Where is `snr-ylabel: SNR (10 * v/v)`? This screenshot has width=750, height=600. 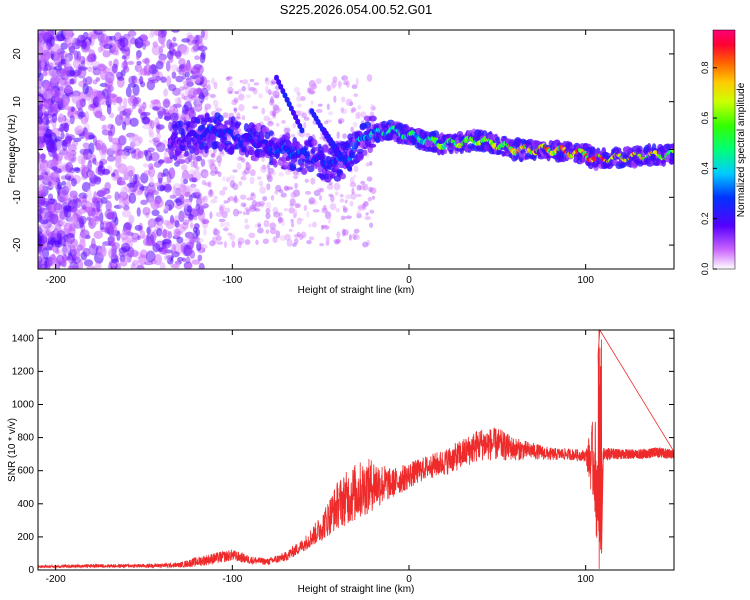 snr-ylabel: SNR (10 * v/v) is located at coordinates (12, 450).